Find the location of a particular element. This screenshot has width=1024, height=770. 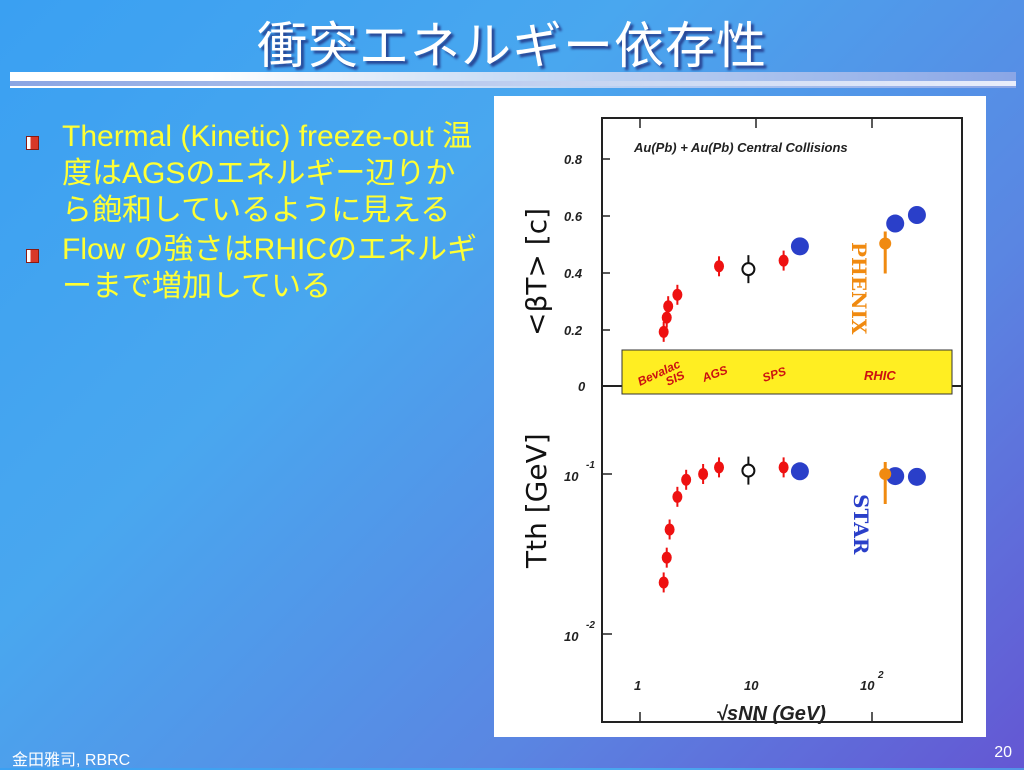

bullet-text: Flow の強さはRHICのエネルギーまで増加している is located at coordinates (270, 268).